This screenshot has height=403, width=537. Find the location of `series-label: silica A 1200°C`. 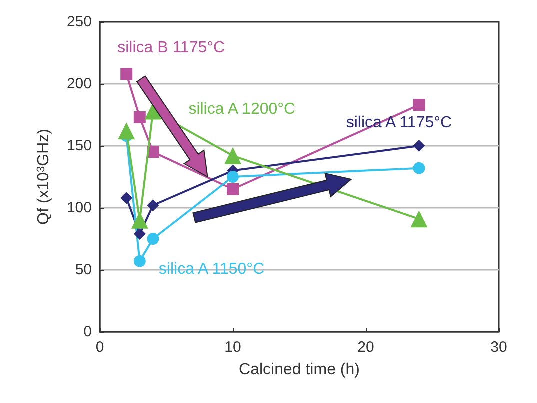

series-label: silica A 1200°C is located at coordinates (242, 109).